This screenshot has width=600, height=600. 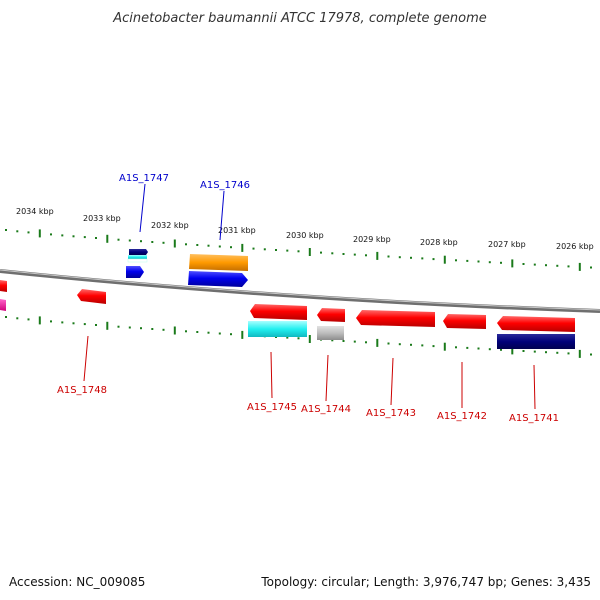 What do you see at coordinates (326, 409) in the screenshot?
I see `gene-label-a1s-1744: A1S_1744` at bounding box center [326, 409].